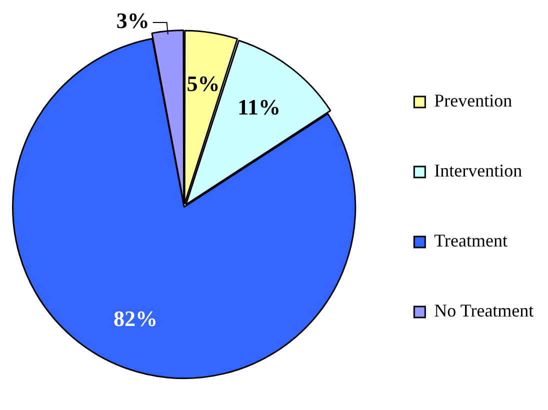 The width and height of the screenshot is (548, 410). What do you see at coordinates (259, 107) in the screenshot?
I see `data-label: 11%` at bounding box center [259, 107].